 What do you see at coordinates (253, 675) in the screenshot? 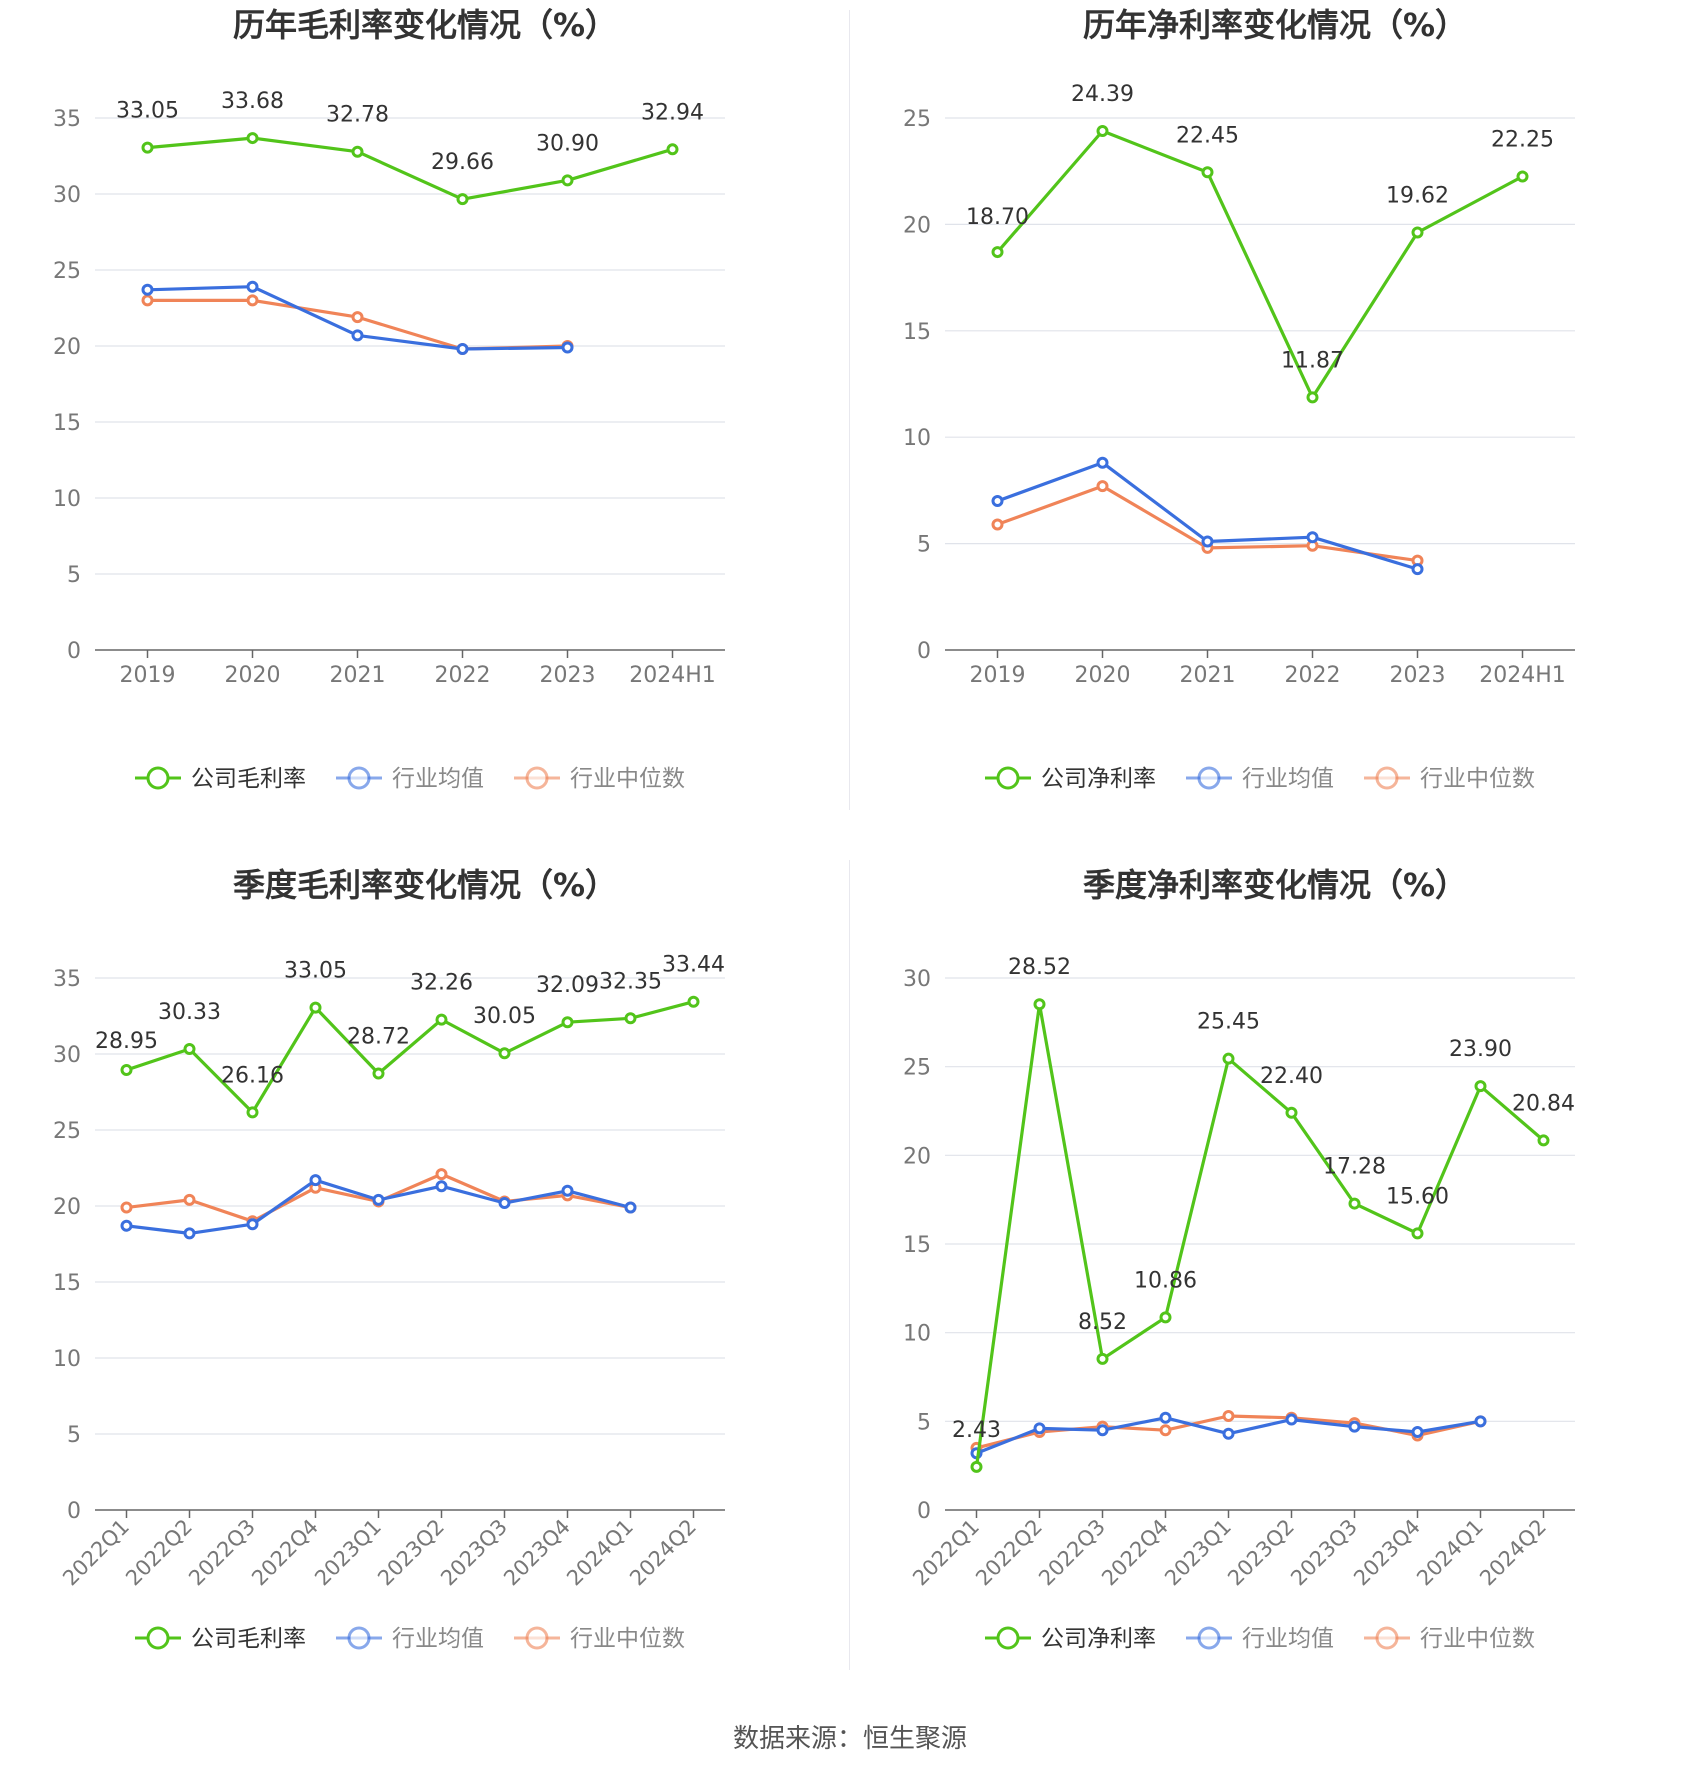
I see `x-tick-label: 2020` at bounding box center [253, 675].